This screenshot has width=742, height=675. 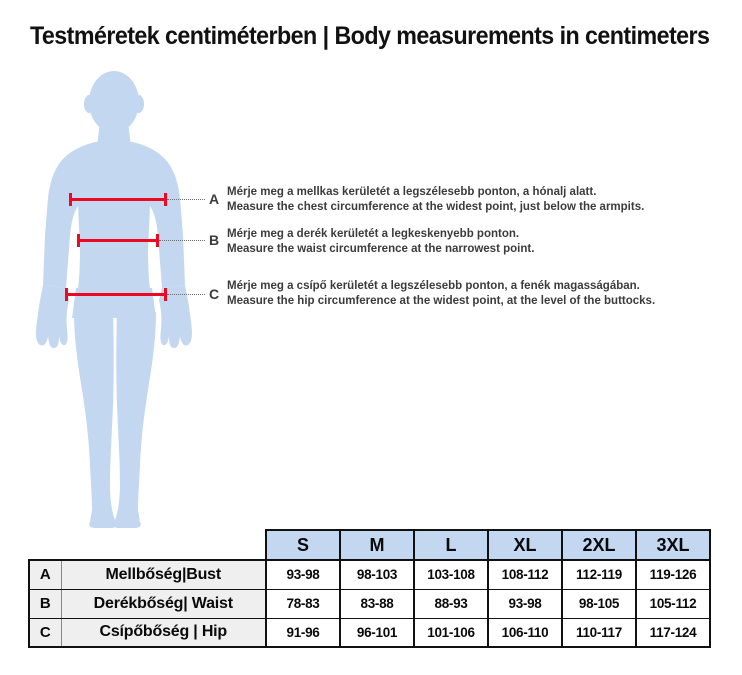 I want to click on chest-marker-letter: A, so click(x=214, y=199).